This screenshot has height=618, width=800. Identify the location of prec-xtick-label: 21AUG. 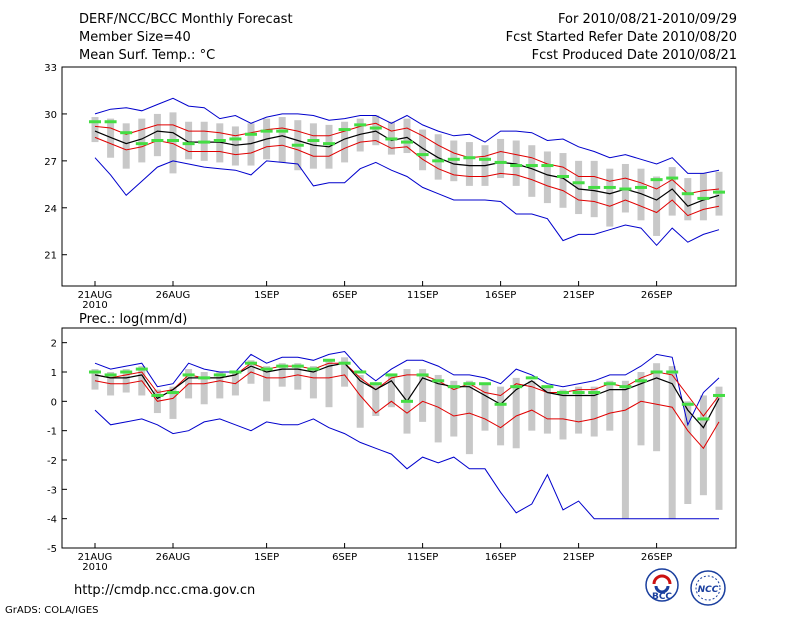
(95, 557).